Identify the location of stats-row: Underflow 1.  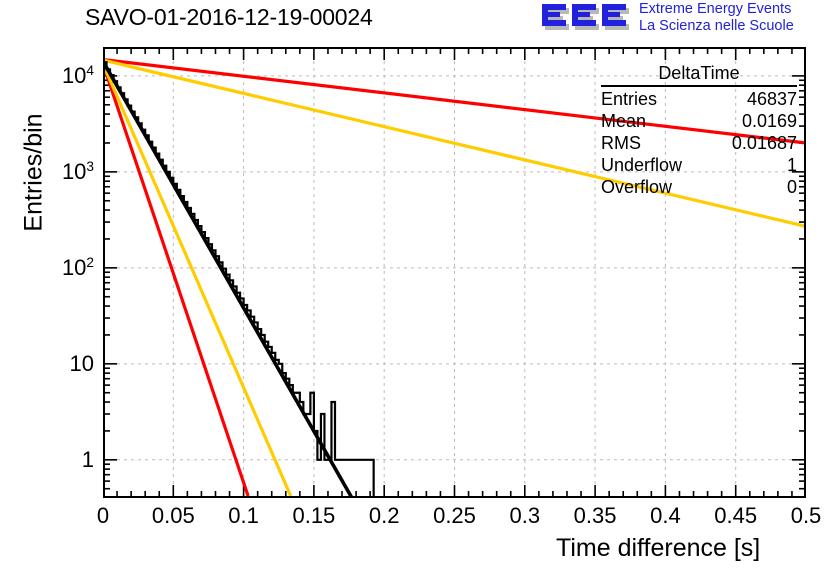
(699, 165).